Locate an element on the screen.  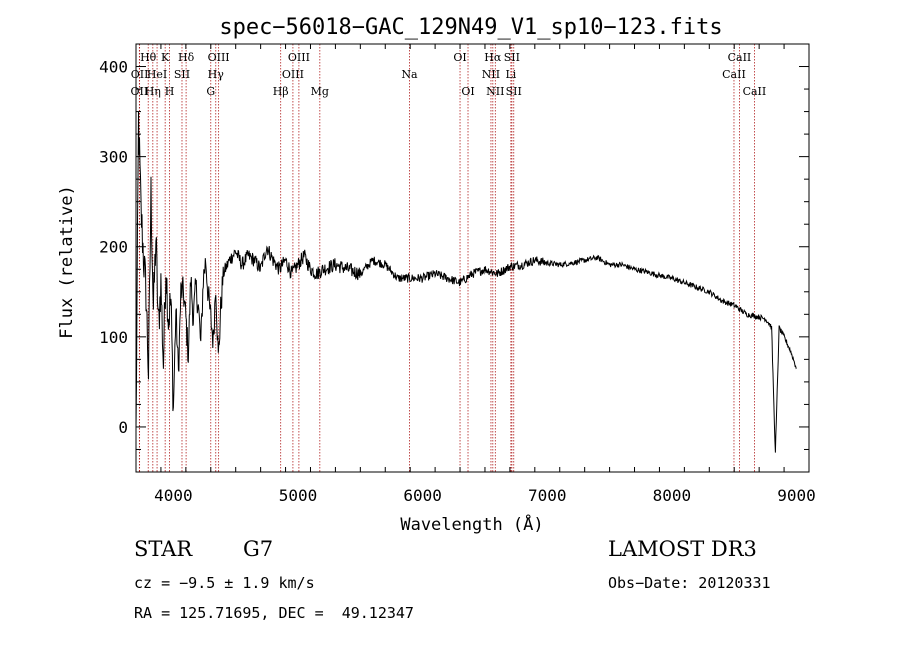
redshift-cz: cz = −9.5 ± 1.9 km/s is located at coordinates (224, 583).